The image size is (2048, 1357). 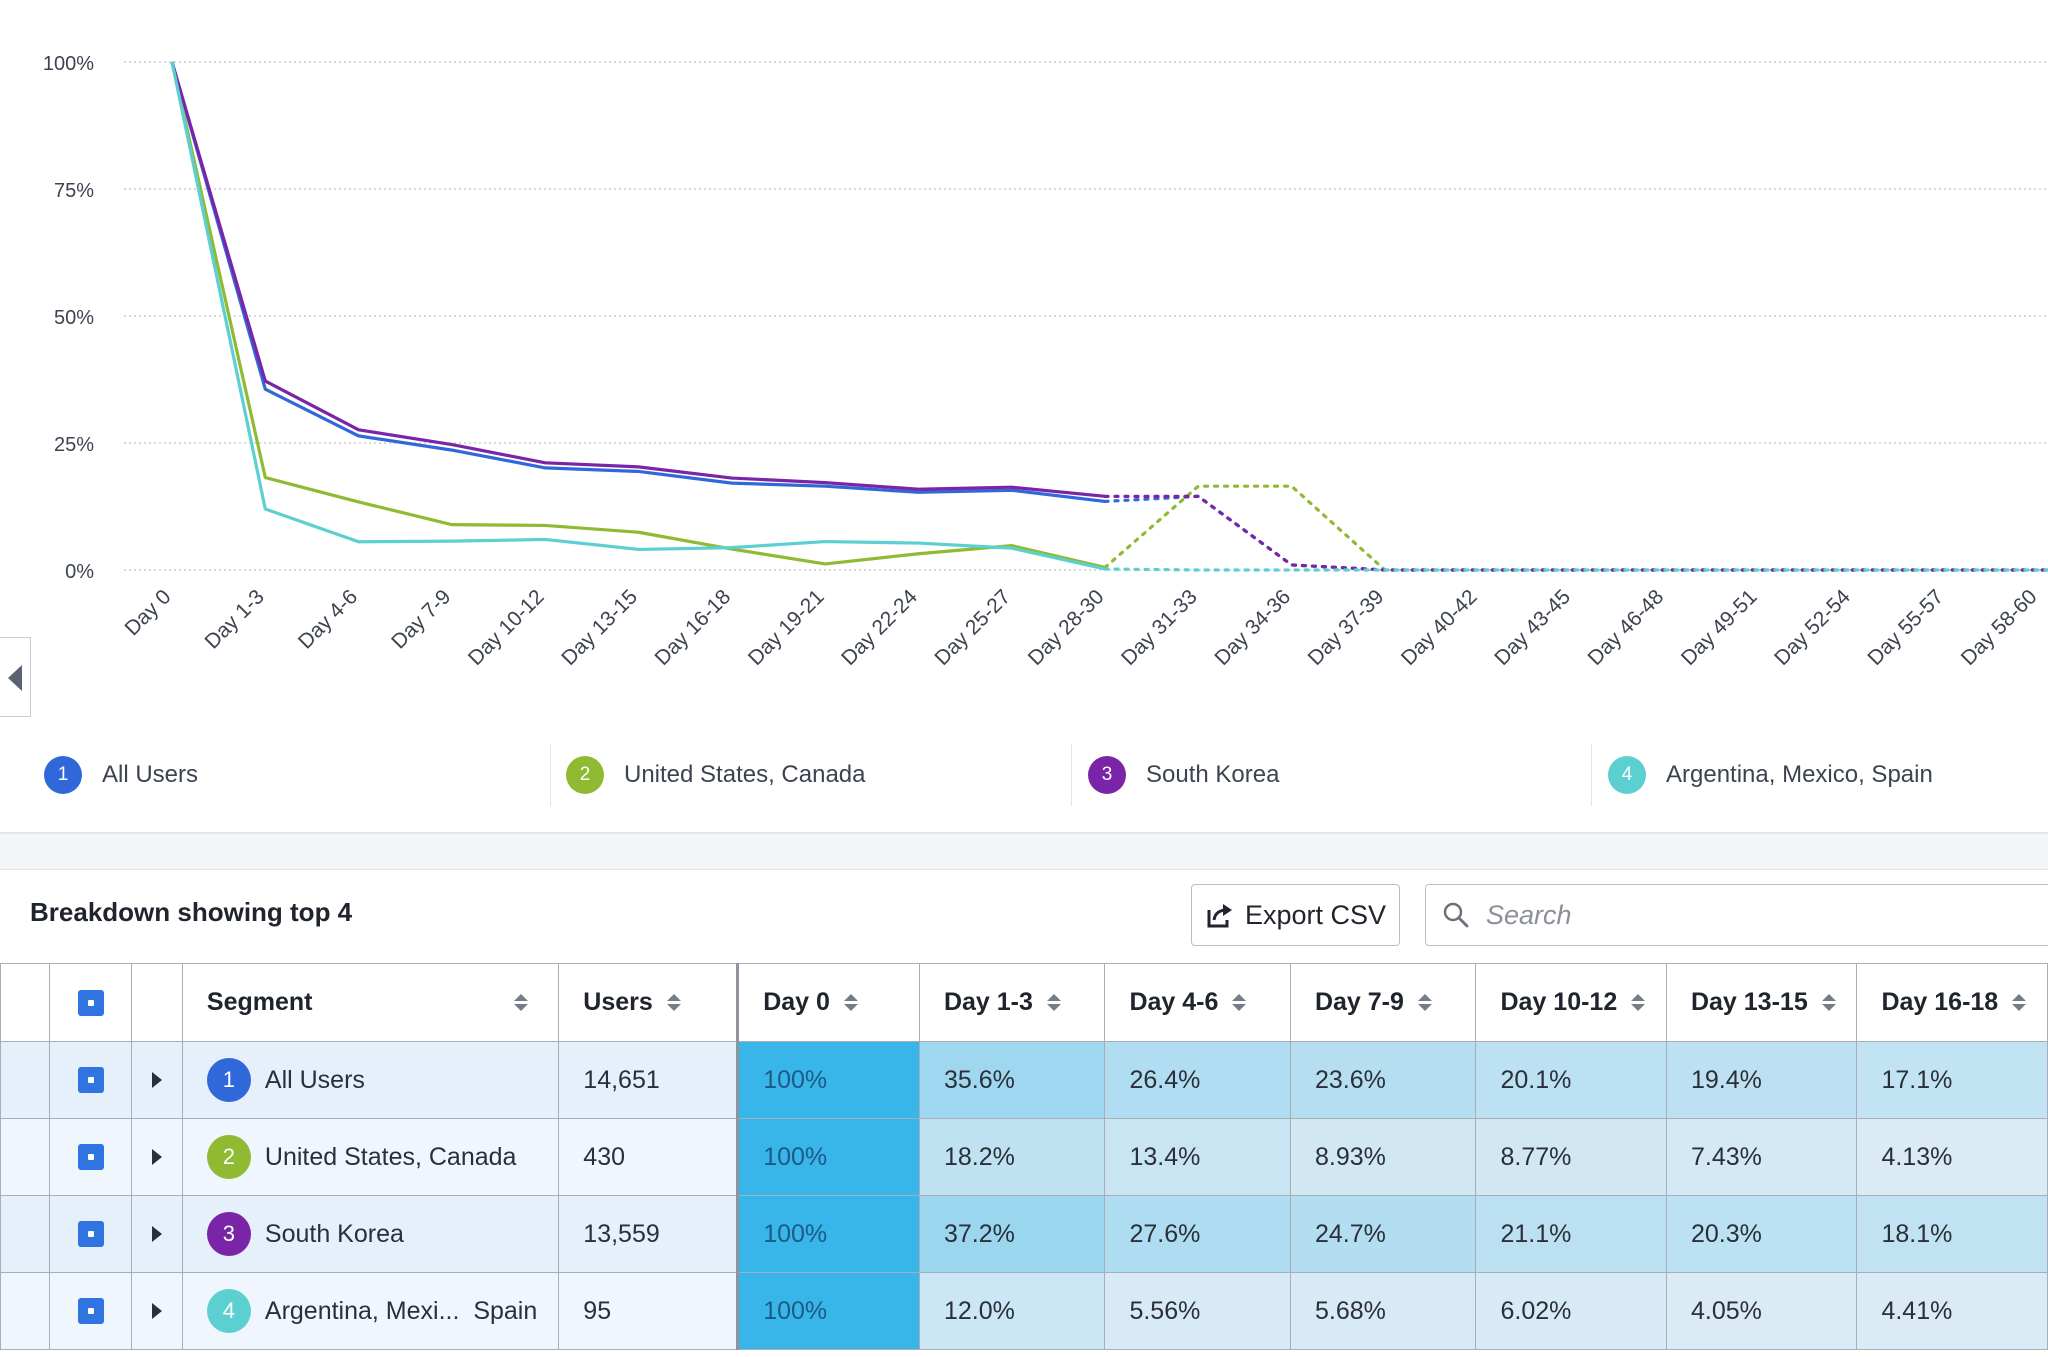 I want to click on segment-cell: 2 United States, Canada, so click(x=370, y=1157).